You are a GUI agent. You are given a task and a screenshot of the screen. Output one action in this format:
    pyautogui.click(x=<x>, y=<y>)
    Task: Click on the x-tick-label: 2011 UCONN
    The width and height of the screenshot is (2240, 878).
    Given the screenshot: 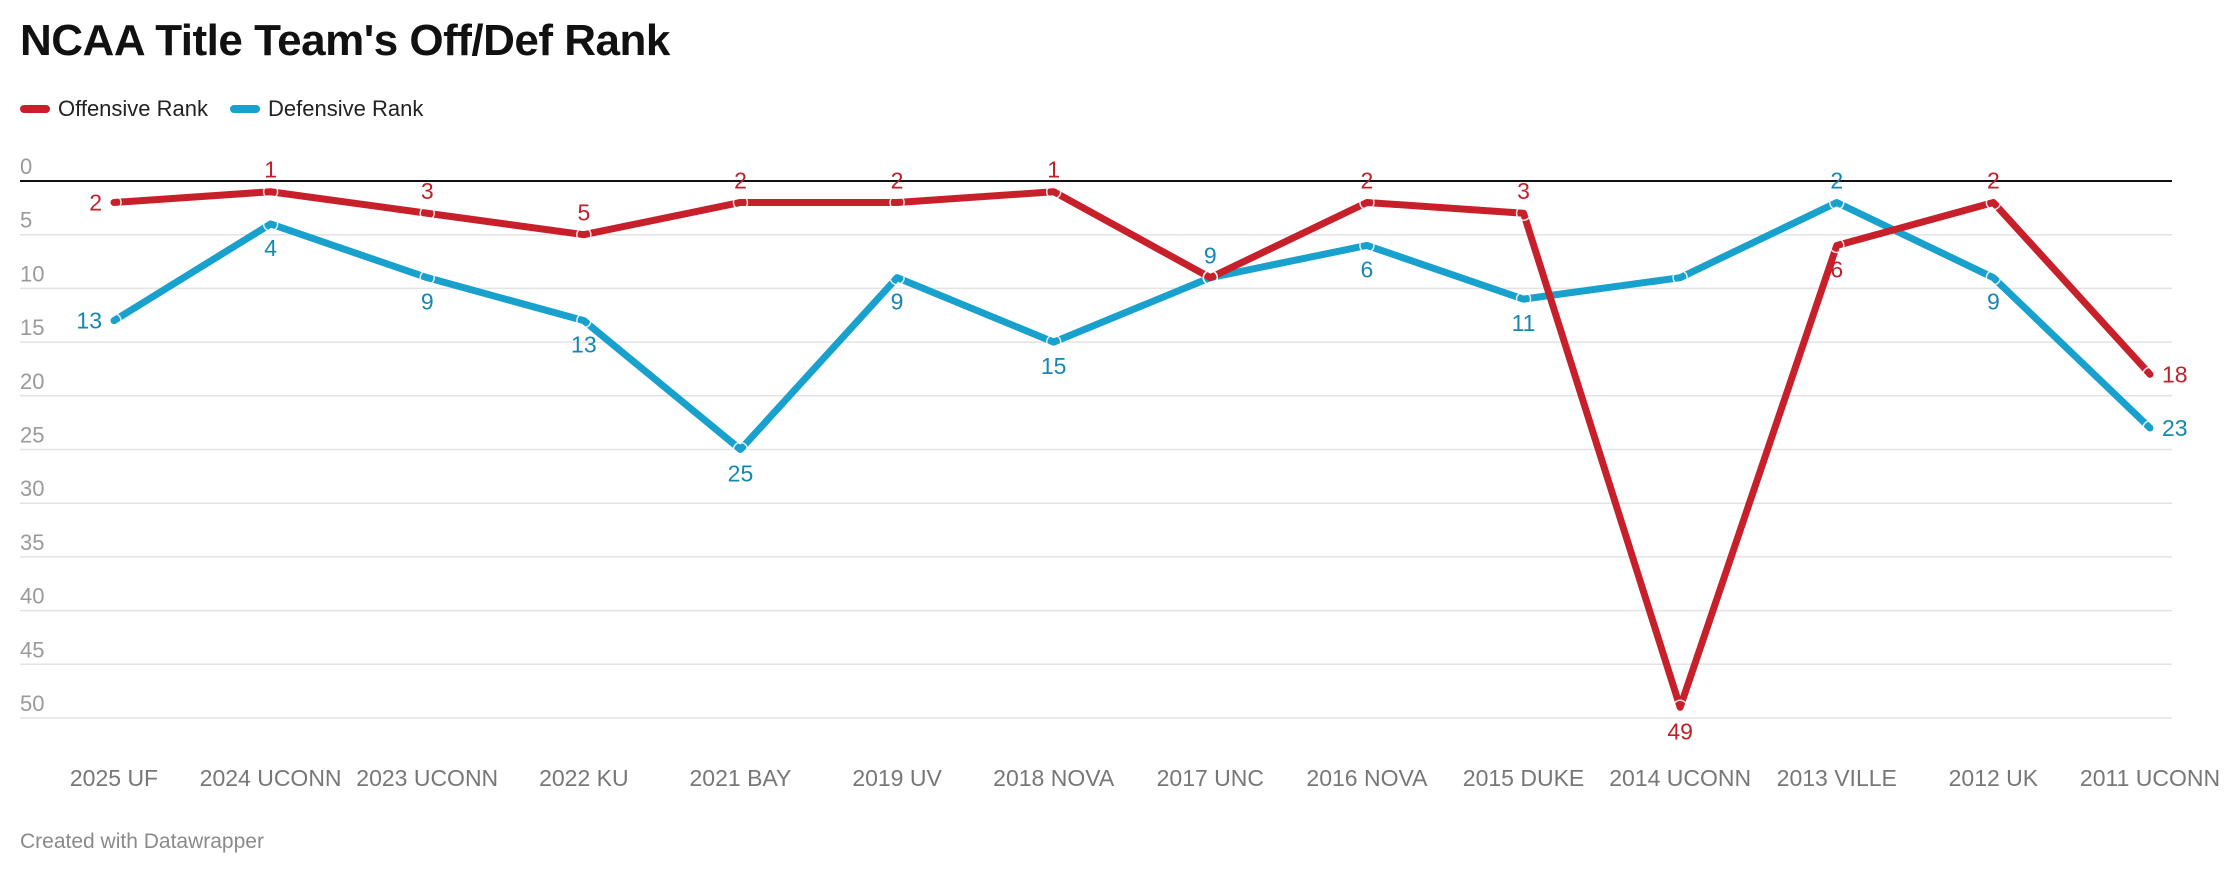 What is the action you would take?
    pyautogui.click(x=2150, y=778)
    